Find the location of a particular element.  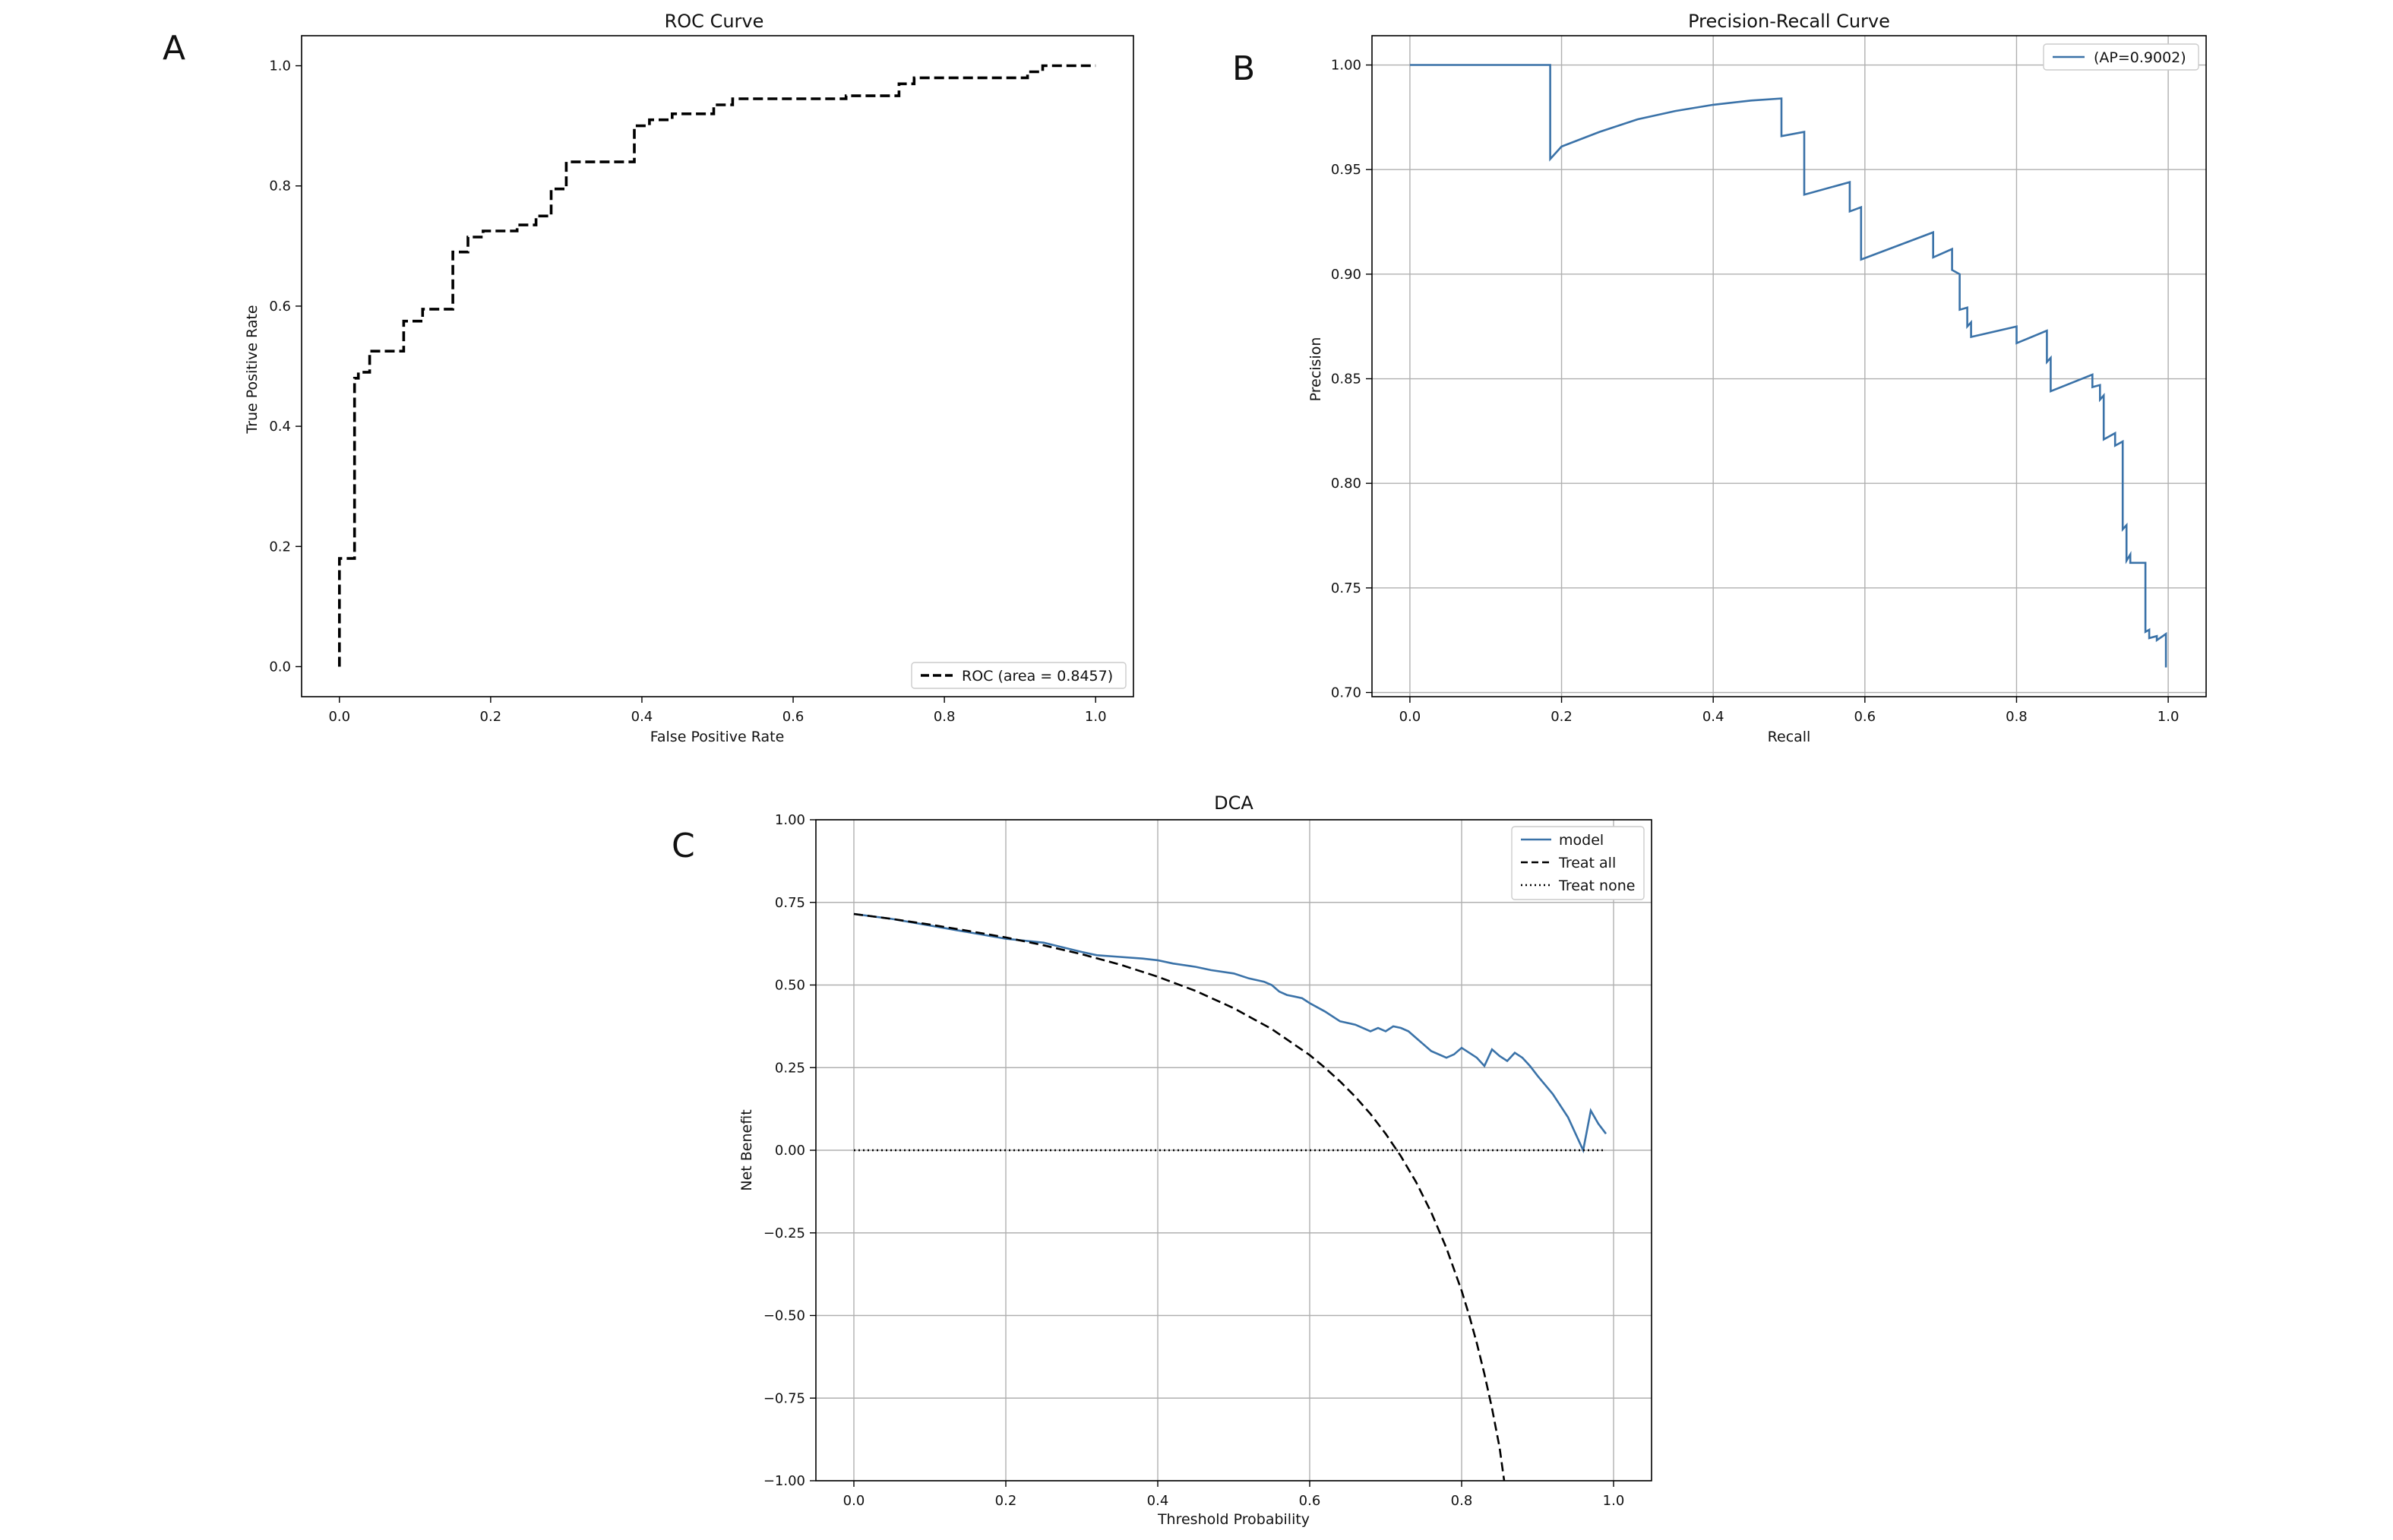

roc-y-ticks: 0.0 0.2 0.4 0.6 0.8 1.0 is located at coordinates (285, 367).